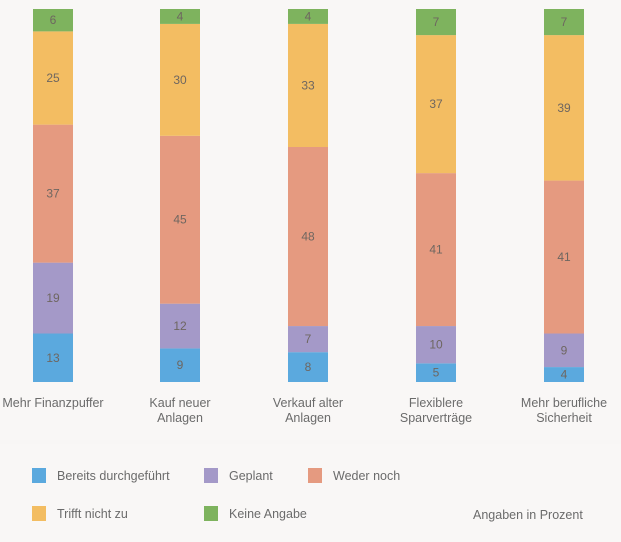 The width and height of the screenshot is (621, 542). I want to click on legend-label: Geplant, so click(251, 475).